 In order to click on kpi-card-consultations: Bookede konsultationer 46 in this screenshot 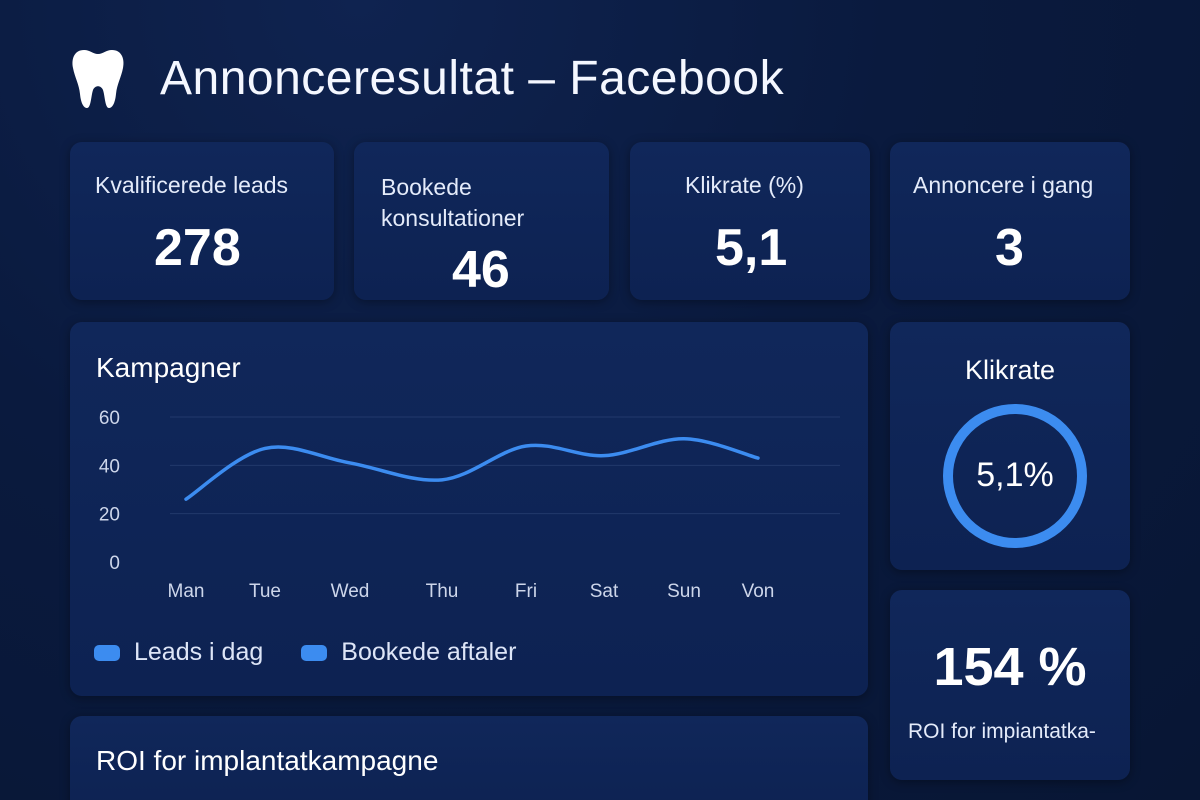, I will do `click(481, 221)`.